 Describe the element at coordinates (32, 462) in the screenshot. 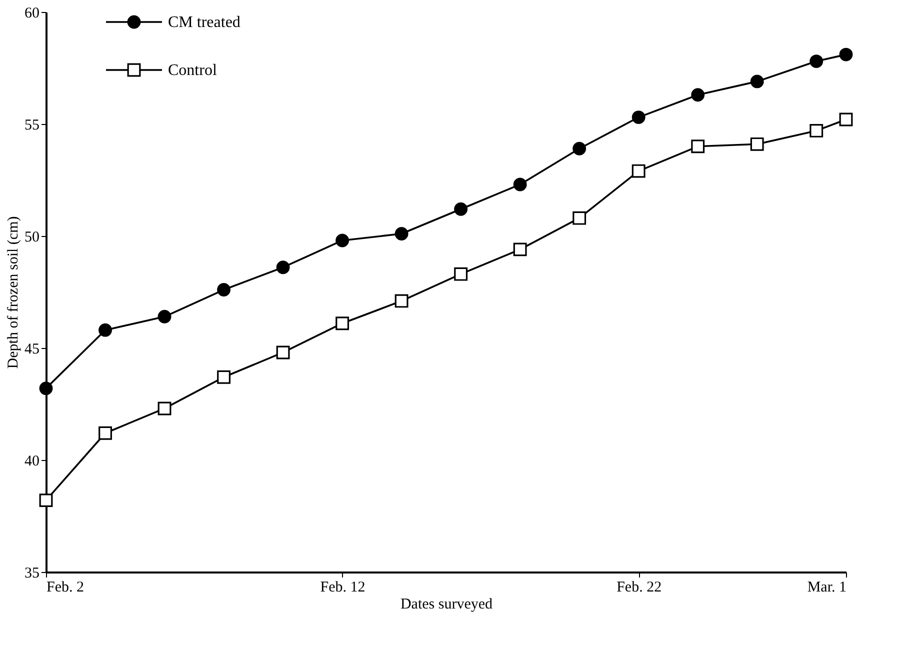

I see `y-tick-label: 40` at that location.